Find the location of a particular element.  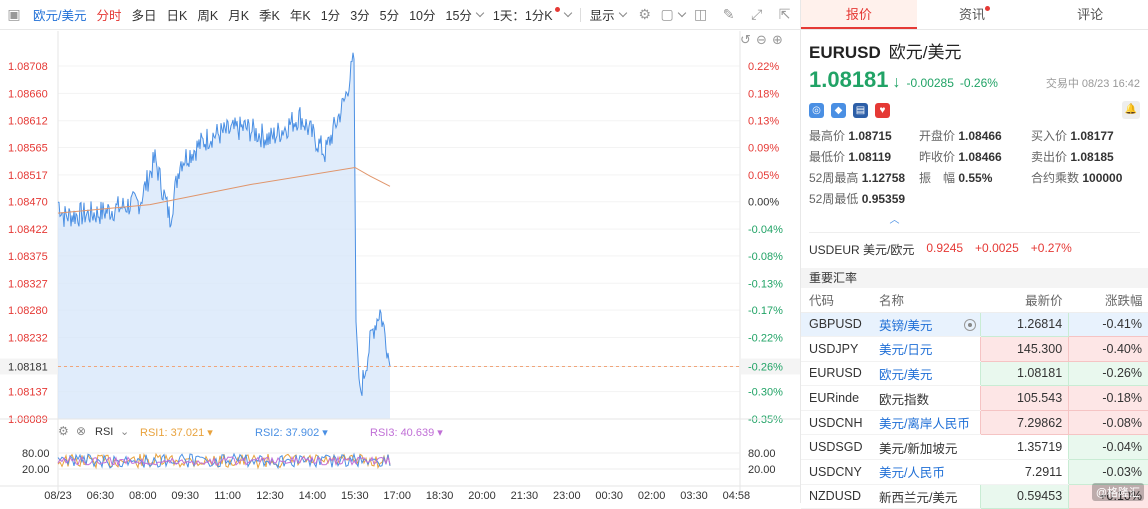

usdeur-price: 0.9245 is located at coordinates (945, 248).